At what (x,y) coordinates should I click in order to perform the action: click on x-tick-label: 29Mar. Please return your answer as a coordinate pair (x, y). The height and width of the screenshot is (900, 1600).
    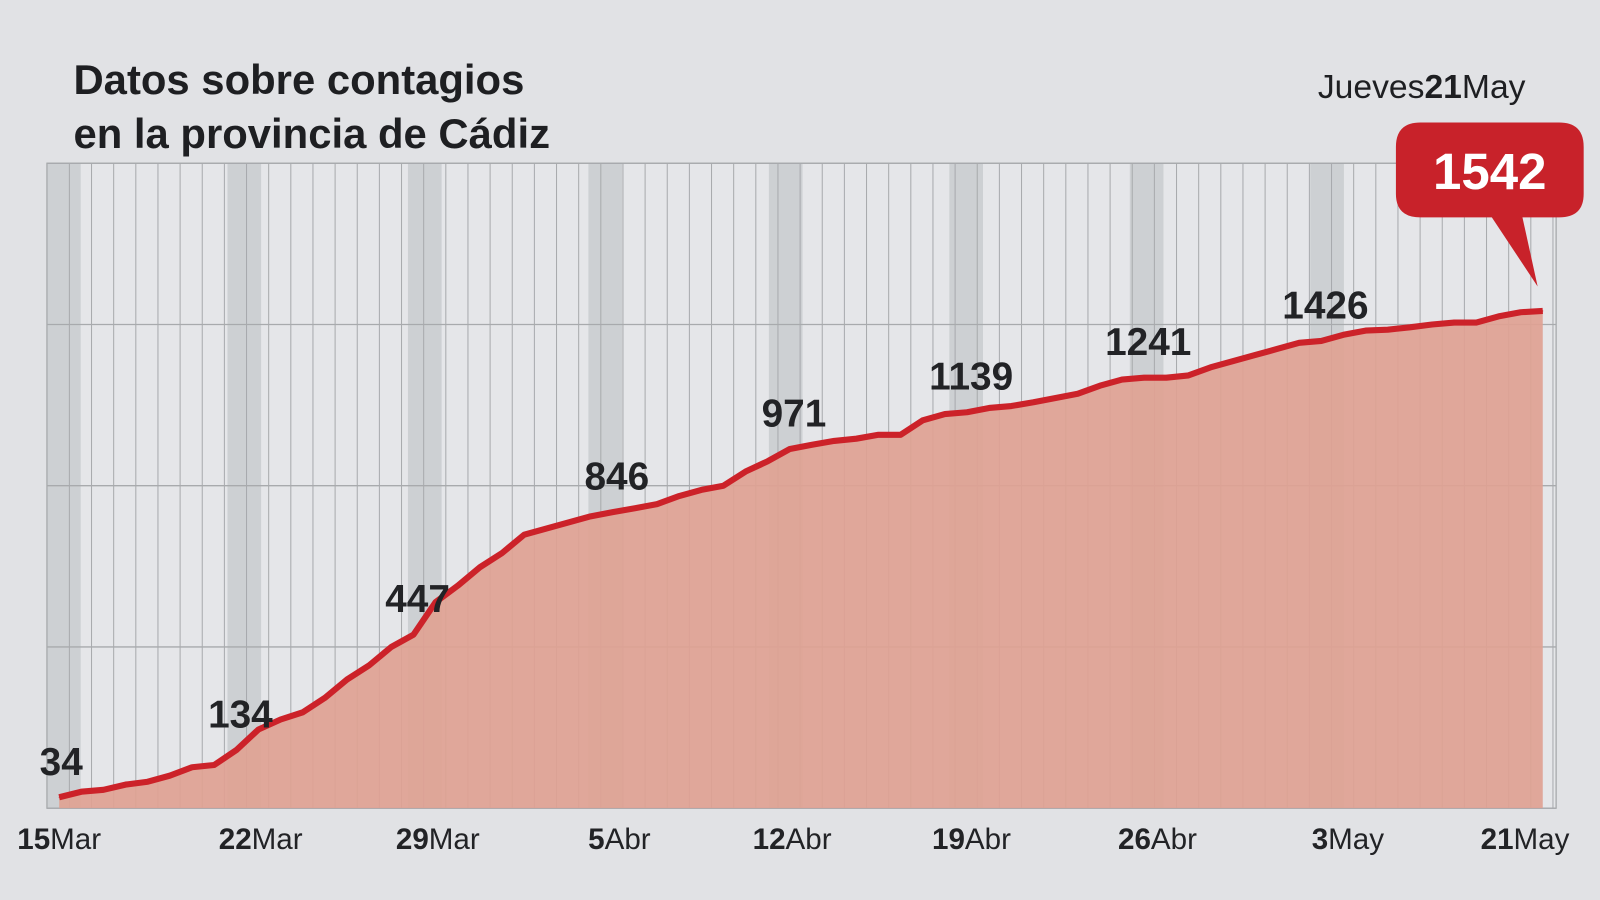
    Looking at the image, I should click on (438, 839).